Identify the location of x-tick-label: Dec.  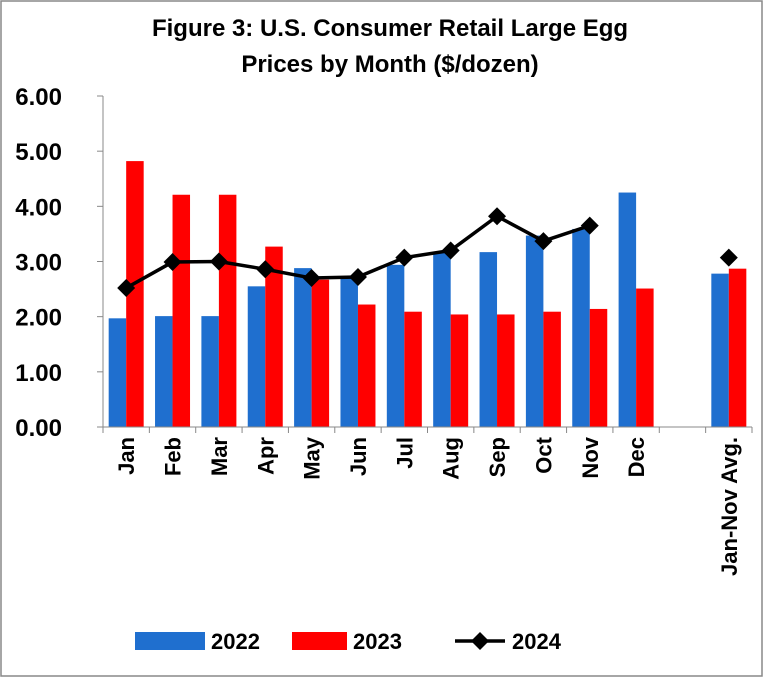
(636, 457).